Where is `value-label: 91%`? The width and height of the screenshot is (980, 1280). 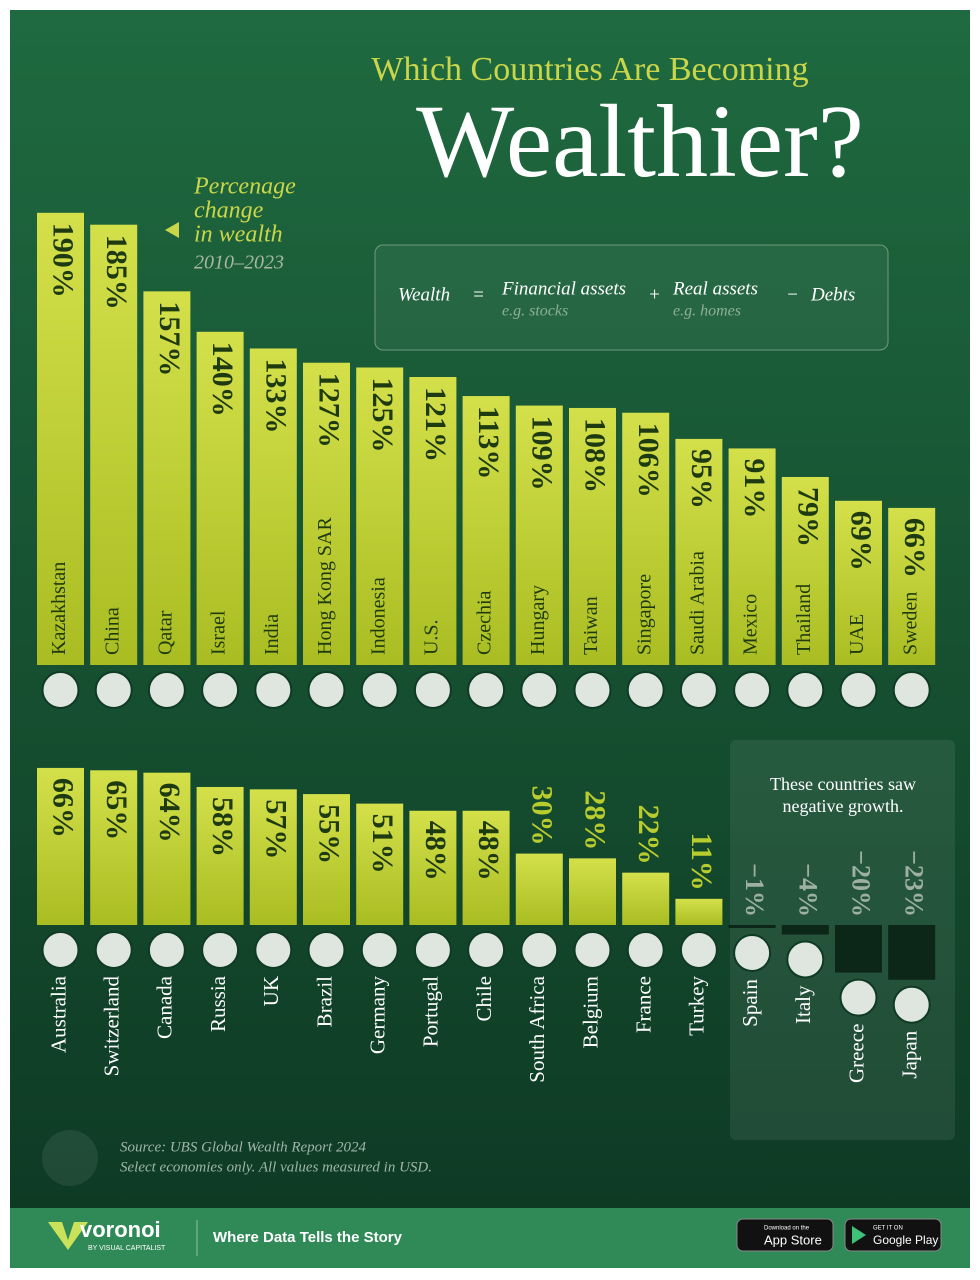 value-label: 91% is located at coordinates (754, 488).